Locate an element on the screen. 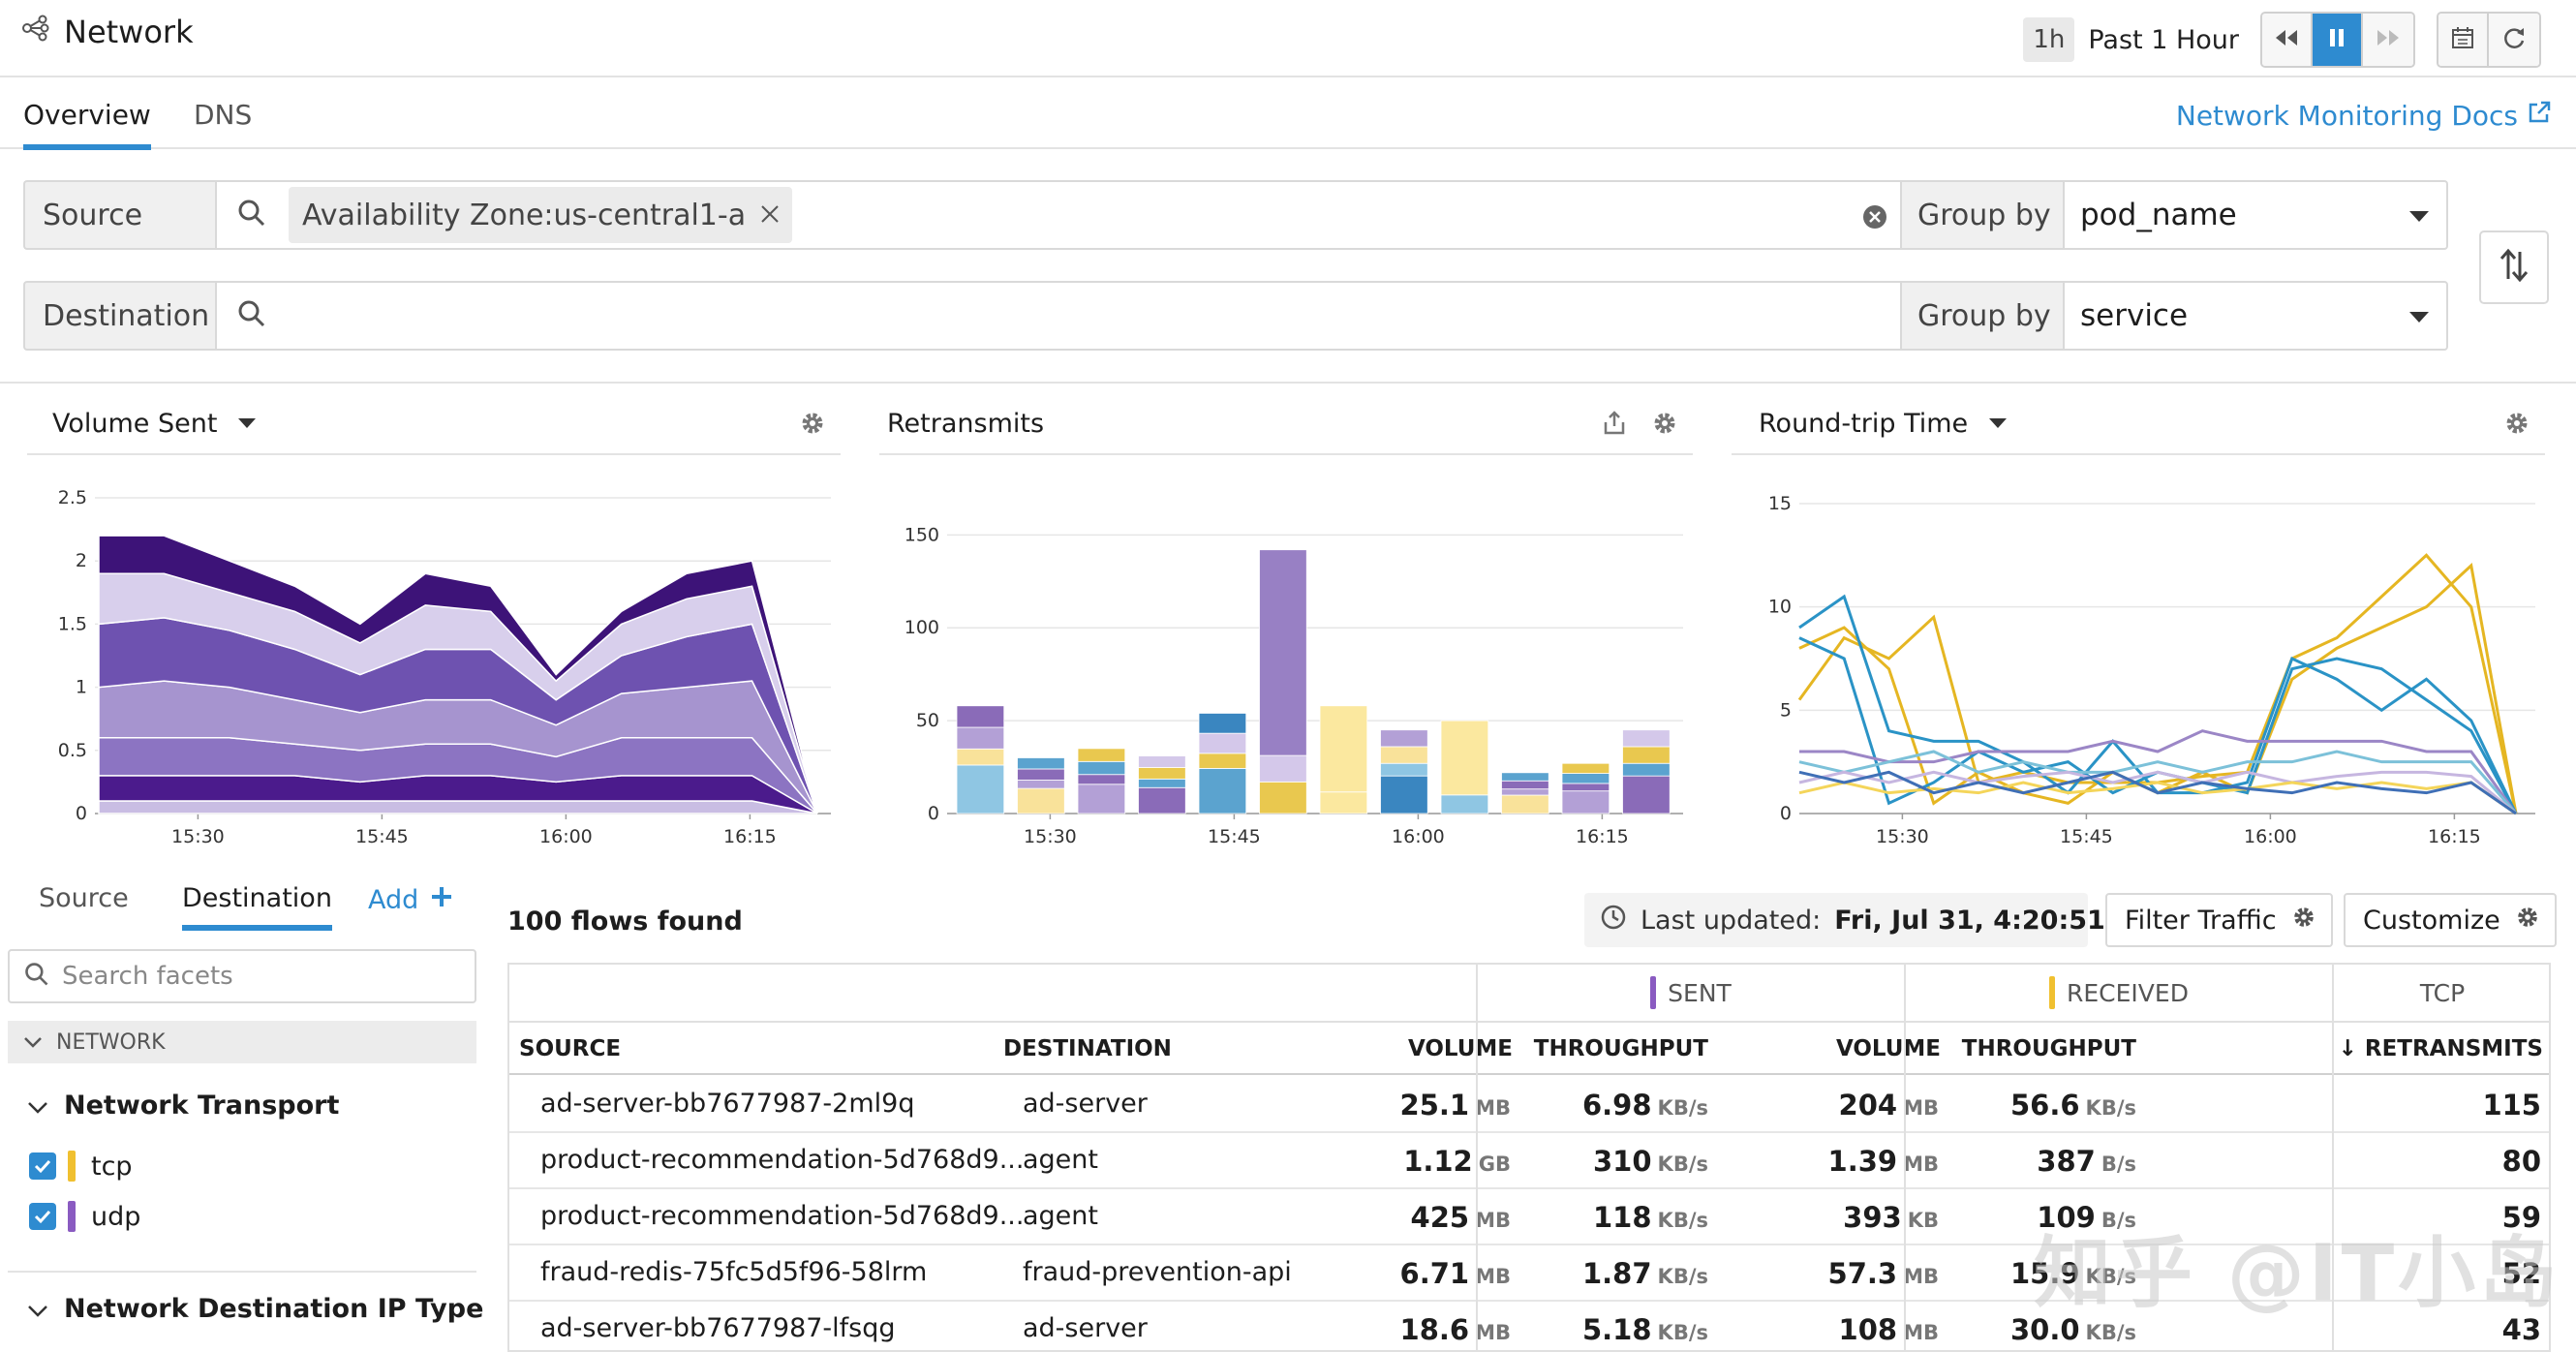  source-group-by-value: pod_name is located at coordinates (2158, 215).